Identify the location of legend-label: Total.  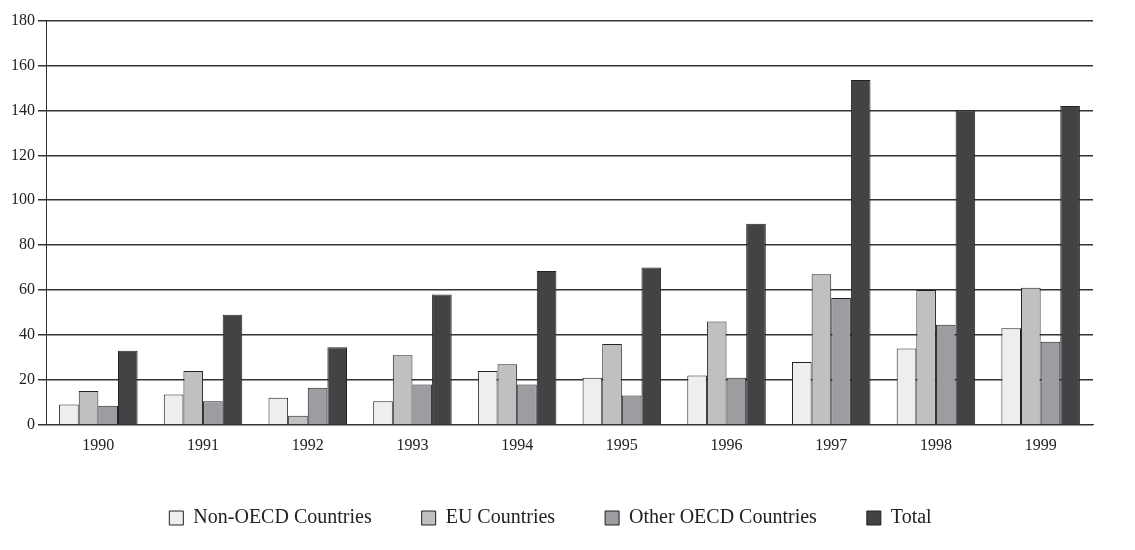
(911, 516).